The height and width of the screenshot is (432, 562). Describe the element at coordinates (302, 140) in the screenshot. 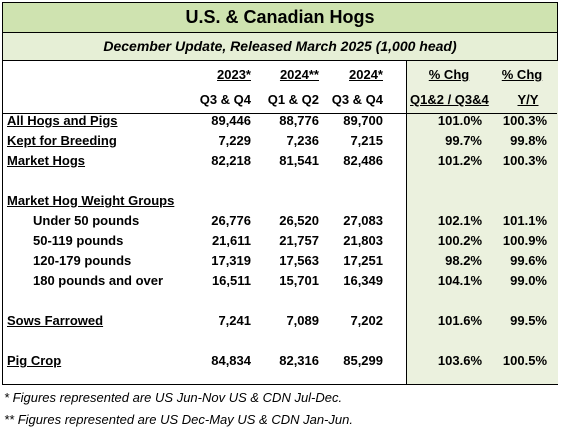

I see `cell: 7,236` at that location.